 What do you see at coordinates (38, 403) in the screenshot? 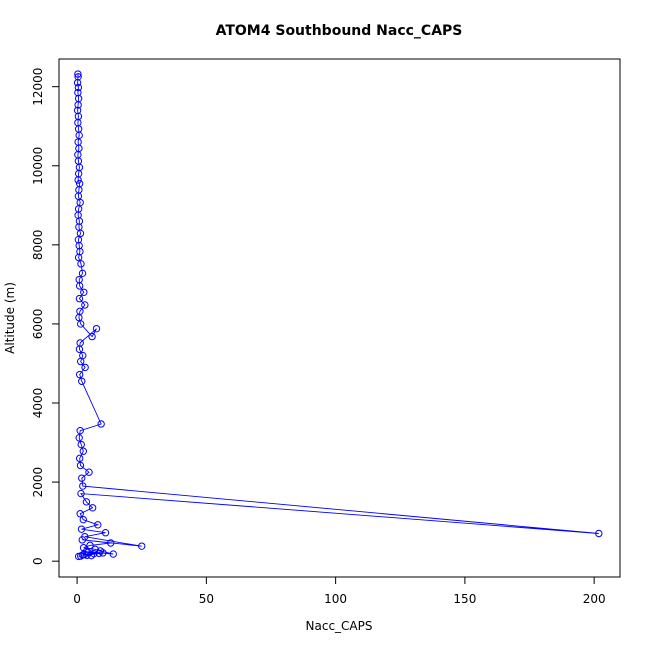
I see `y-tick-label: 4000` at bounding box center [38, 403].